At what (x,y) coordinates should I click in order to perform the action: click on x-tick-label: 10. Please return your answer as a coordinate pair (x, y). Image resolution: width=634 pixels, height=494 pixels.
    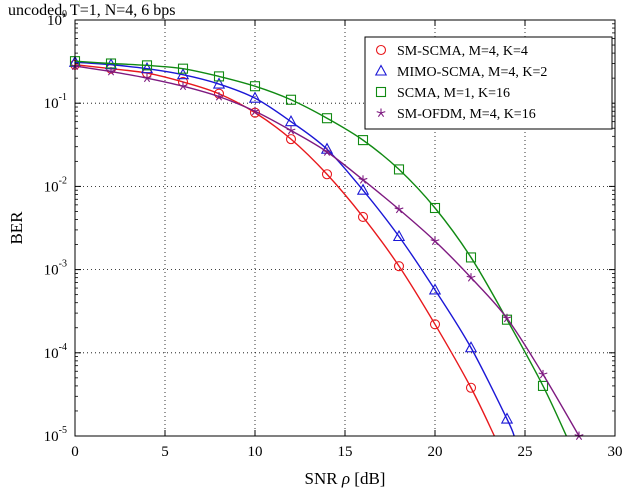
    Looking at the image, I should click on (255, 452).